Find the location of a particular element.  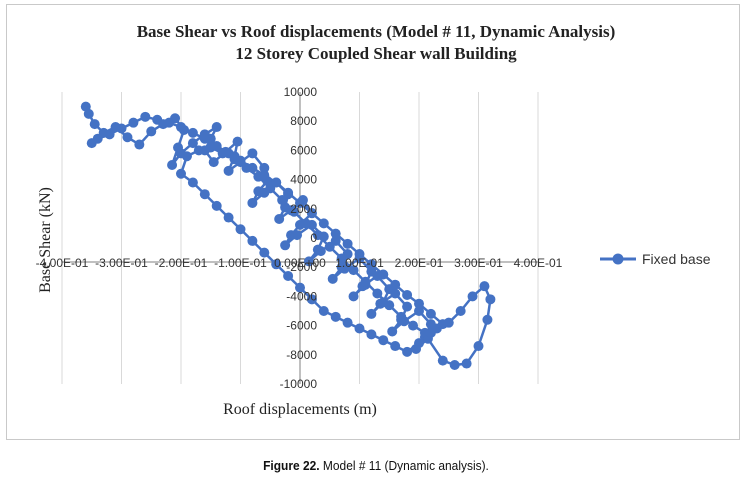

y-tick-label-10: 10000 is located at coordinates (301, 92).